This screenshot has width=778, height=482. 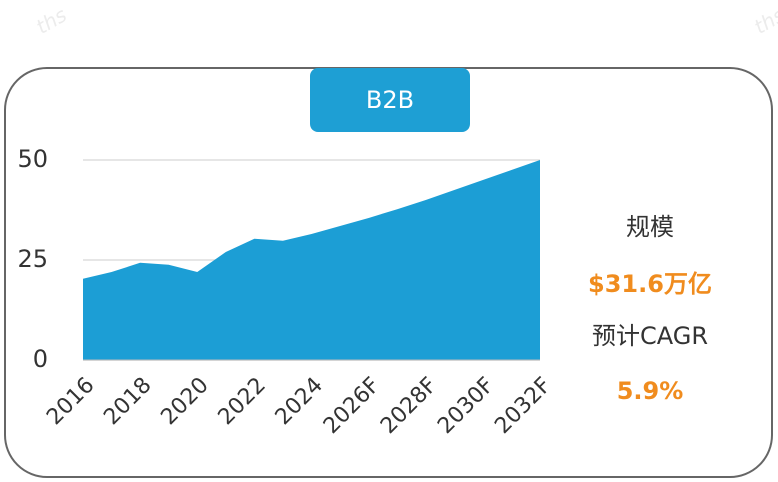 What do you see at coordinates (650, 336) in the screenshot?
I see `annotation: 预计CAGR` at bounding box center [650, 336].